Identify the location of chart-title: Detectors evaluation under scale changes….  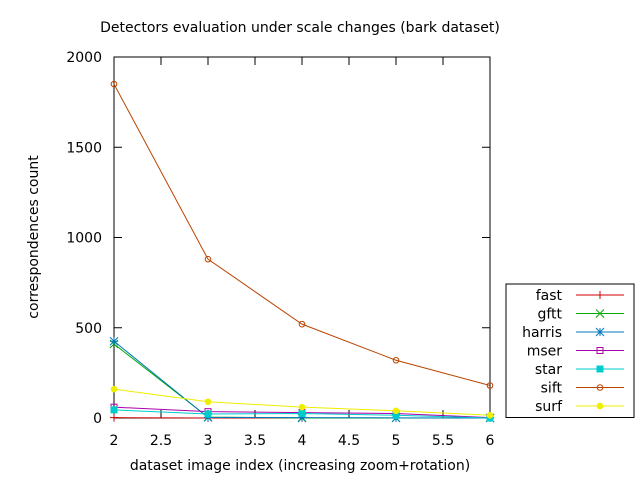
(300, 28).